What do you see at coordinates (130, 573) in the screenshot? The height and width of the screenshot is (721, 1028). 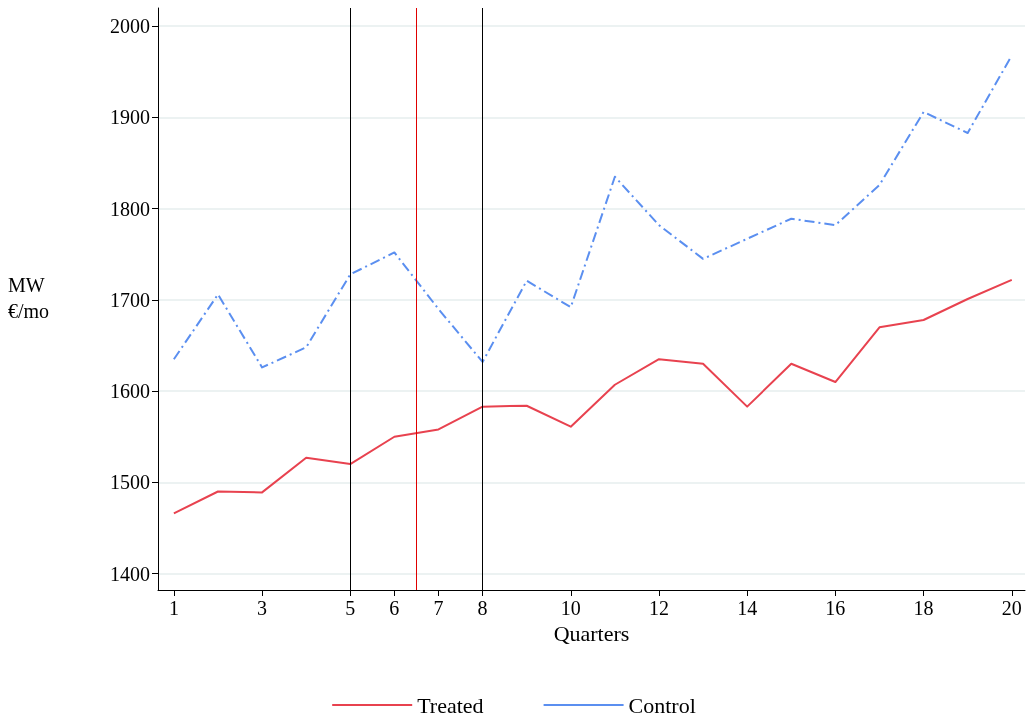 I see `y-tick-label: 1400` at bounding box center [130, 573].